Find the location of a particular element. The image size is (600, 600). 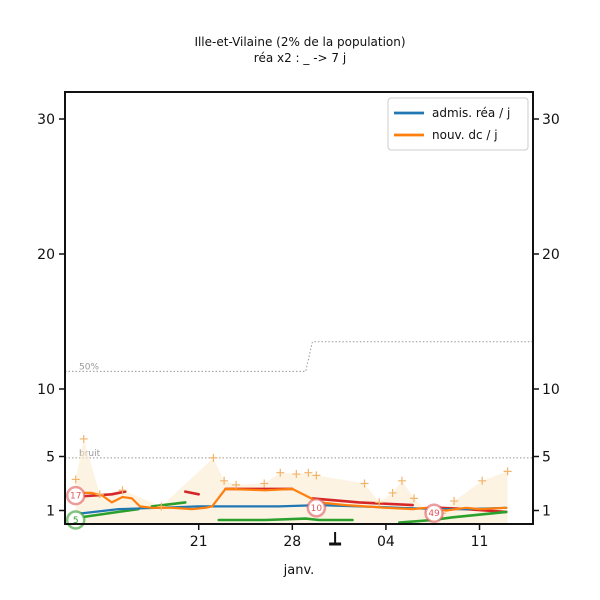

y-tick-label-left-4: 30 is located at coordinates (46, 120).